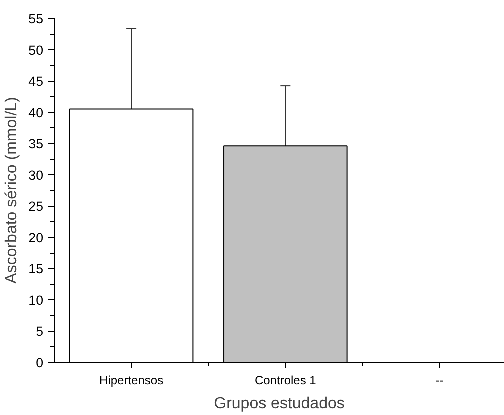 Image resolution: width=504 pixels, height=415 pixels. What do you see at coordinates (36, 175) in the screenshot?
I see `y-tick-label: 30` at bounding box center [36, 175].